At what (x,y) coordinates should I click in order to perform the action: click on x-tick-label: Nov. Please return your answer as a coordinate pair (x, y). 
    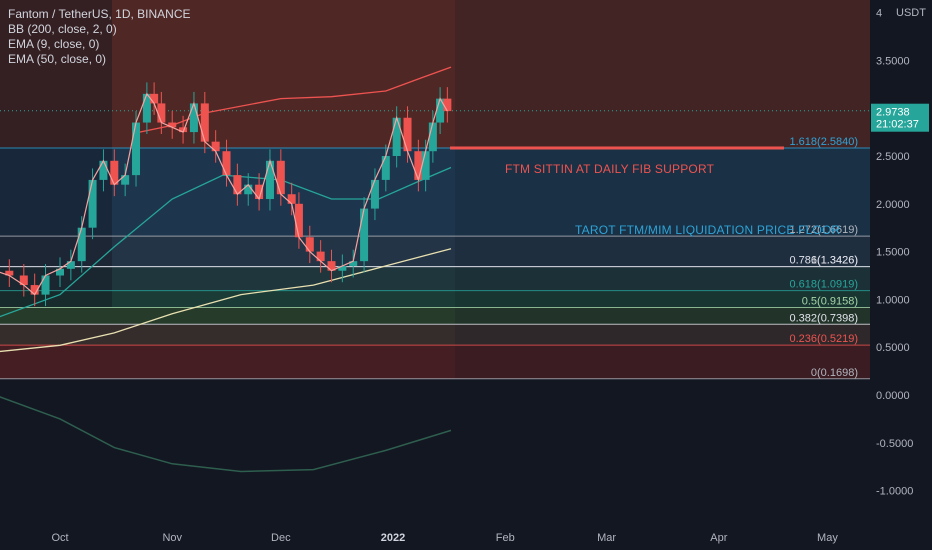
    Looking at the image, I should click on (172, 538).